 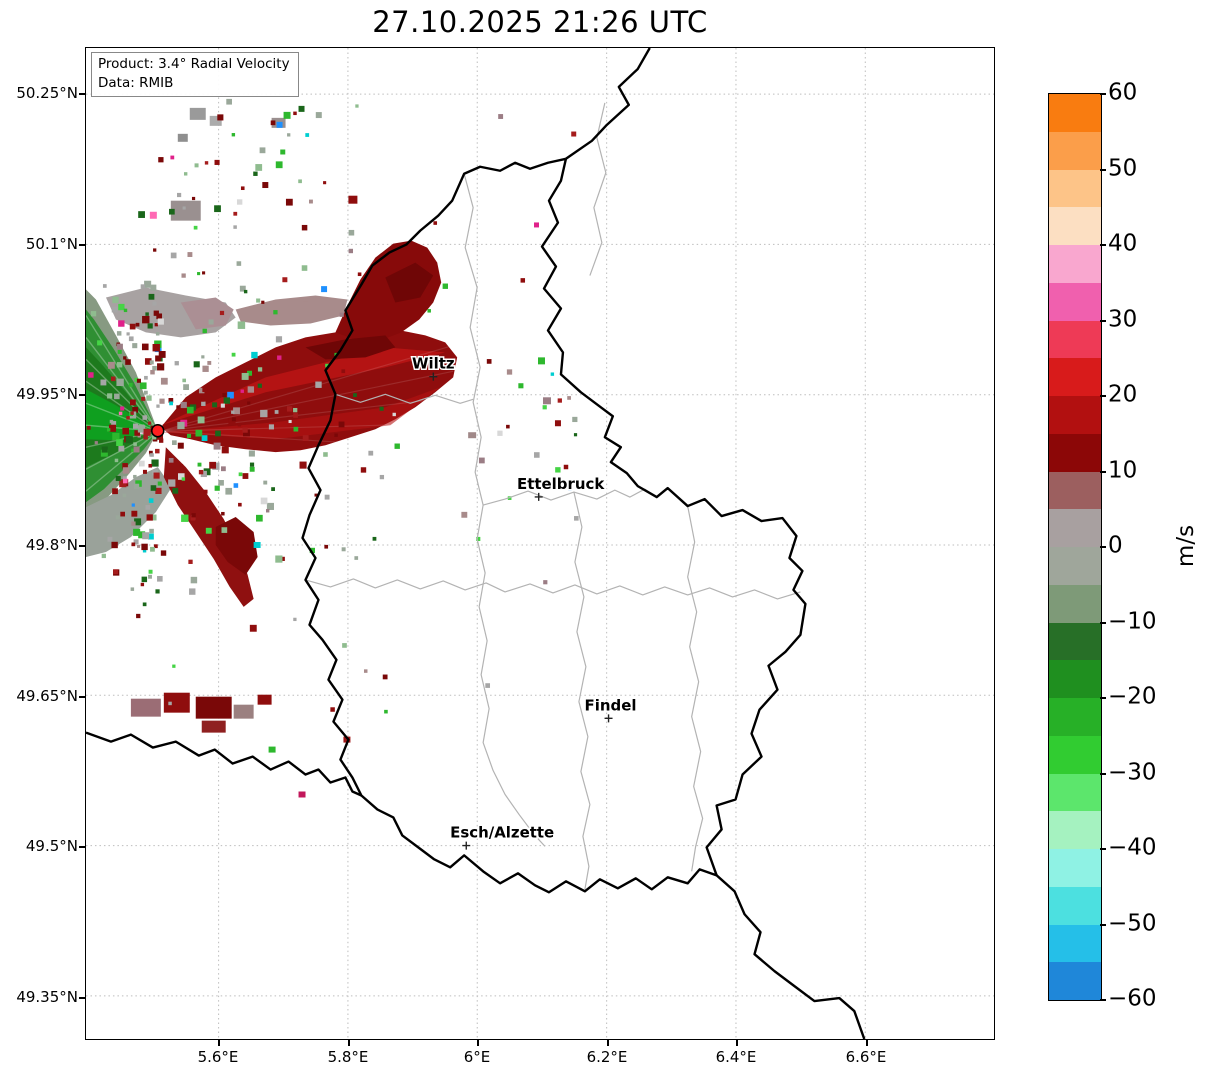 What do you see at coordinates (1186, 546) in the screenshot?
I see `colorbar-unit-label: m/s` at bounding box center [1186, 546].